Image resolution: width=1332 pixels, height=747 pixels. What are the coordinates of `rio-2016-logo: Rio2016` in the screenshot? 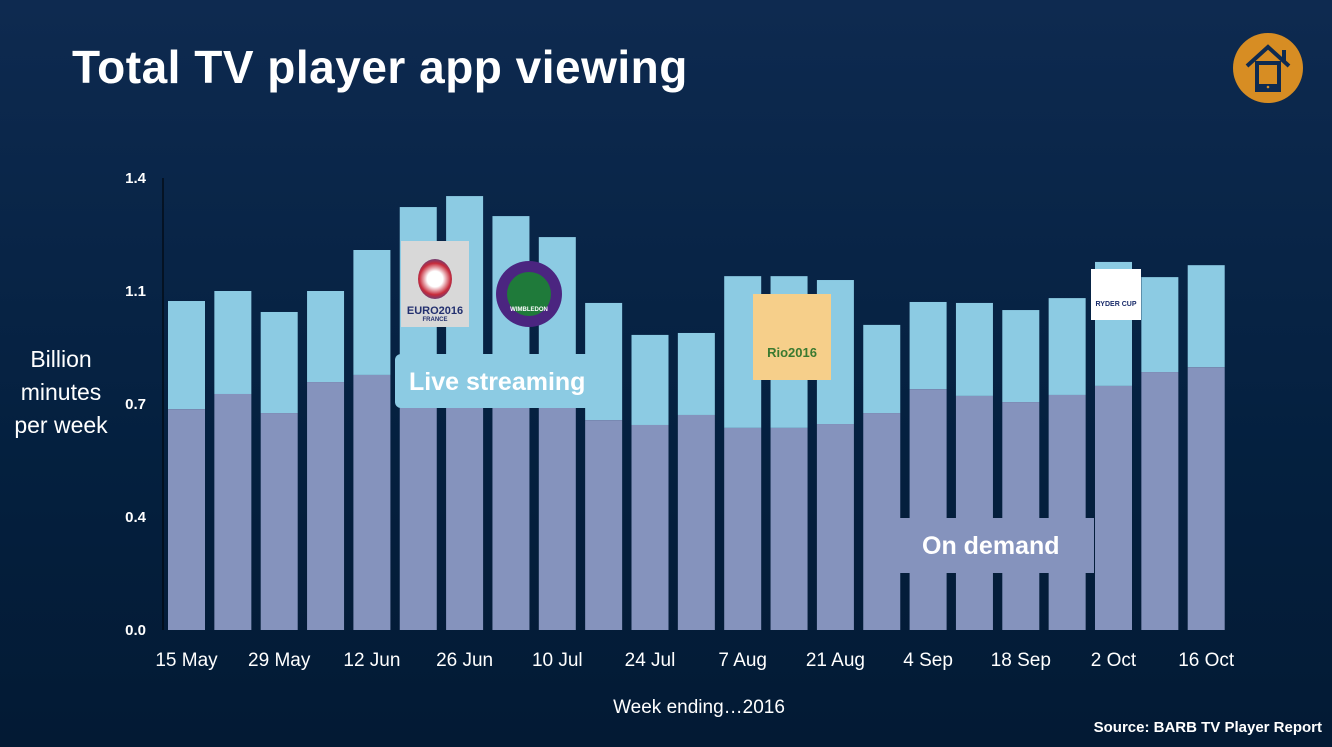 It's located at (792, 337).